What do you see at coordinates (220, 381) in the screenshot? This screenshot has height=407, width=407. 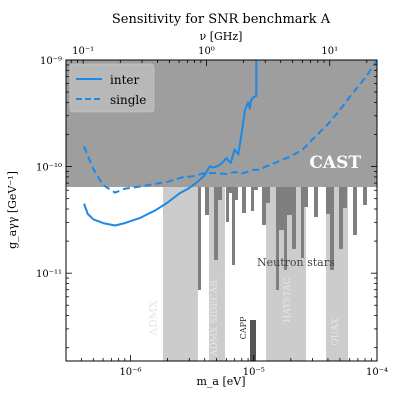 I see `x-axis-label: m_a [eV]` at bounding box center [220, 381].